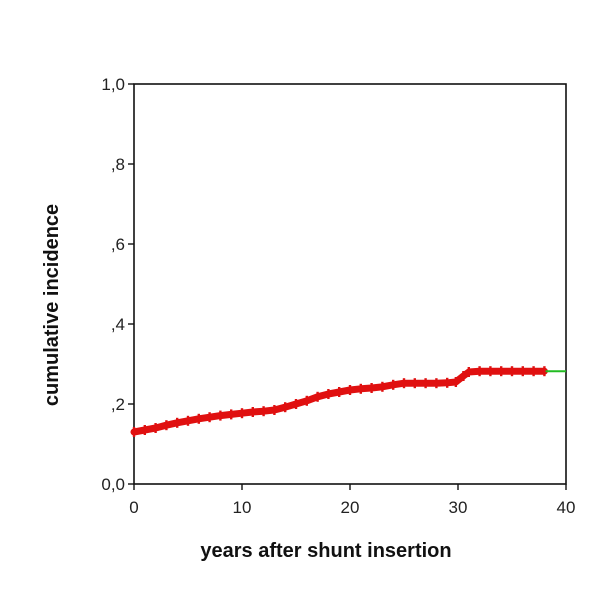 The width and height of the screenshot is (600, 608). Describe the element at coordinates (113, 84) in the screenshot. I see `y-tick-label: 1,0` at that location.